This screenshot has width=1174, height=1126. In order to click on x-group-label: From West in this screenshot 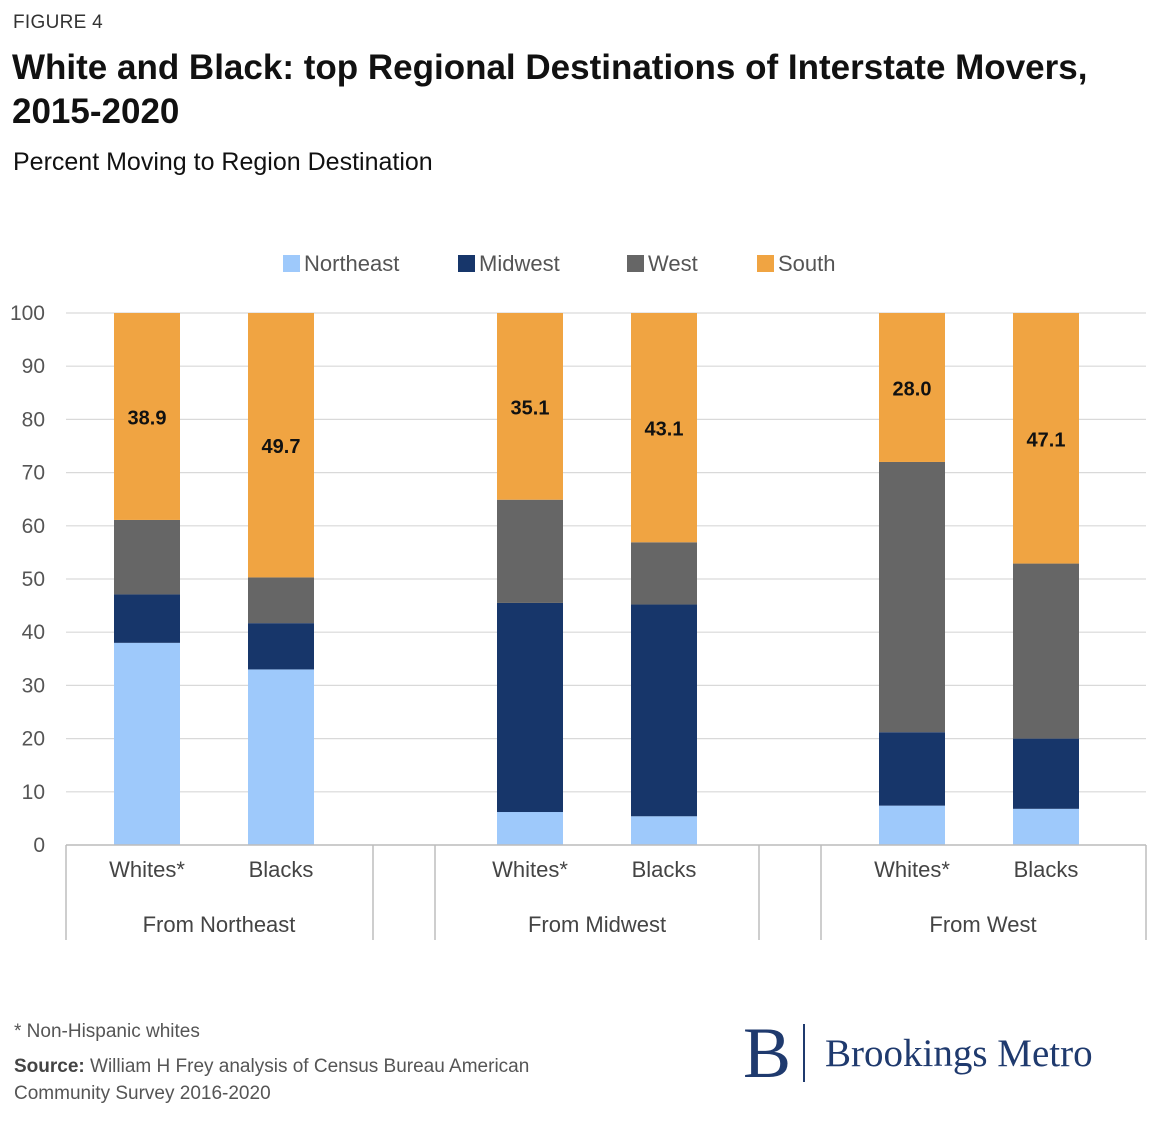, I will do `click(982, 924)`.